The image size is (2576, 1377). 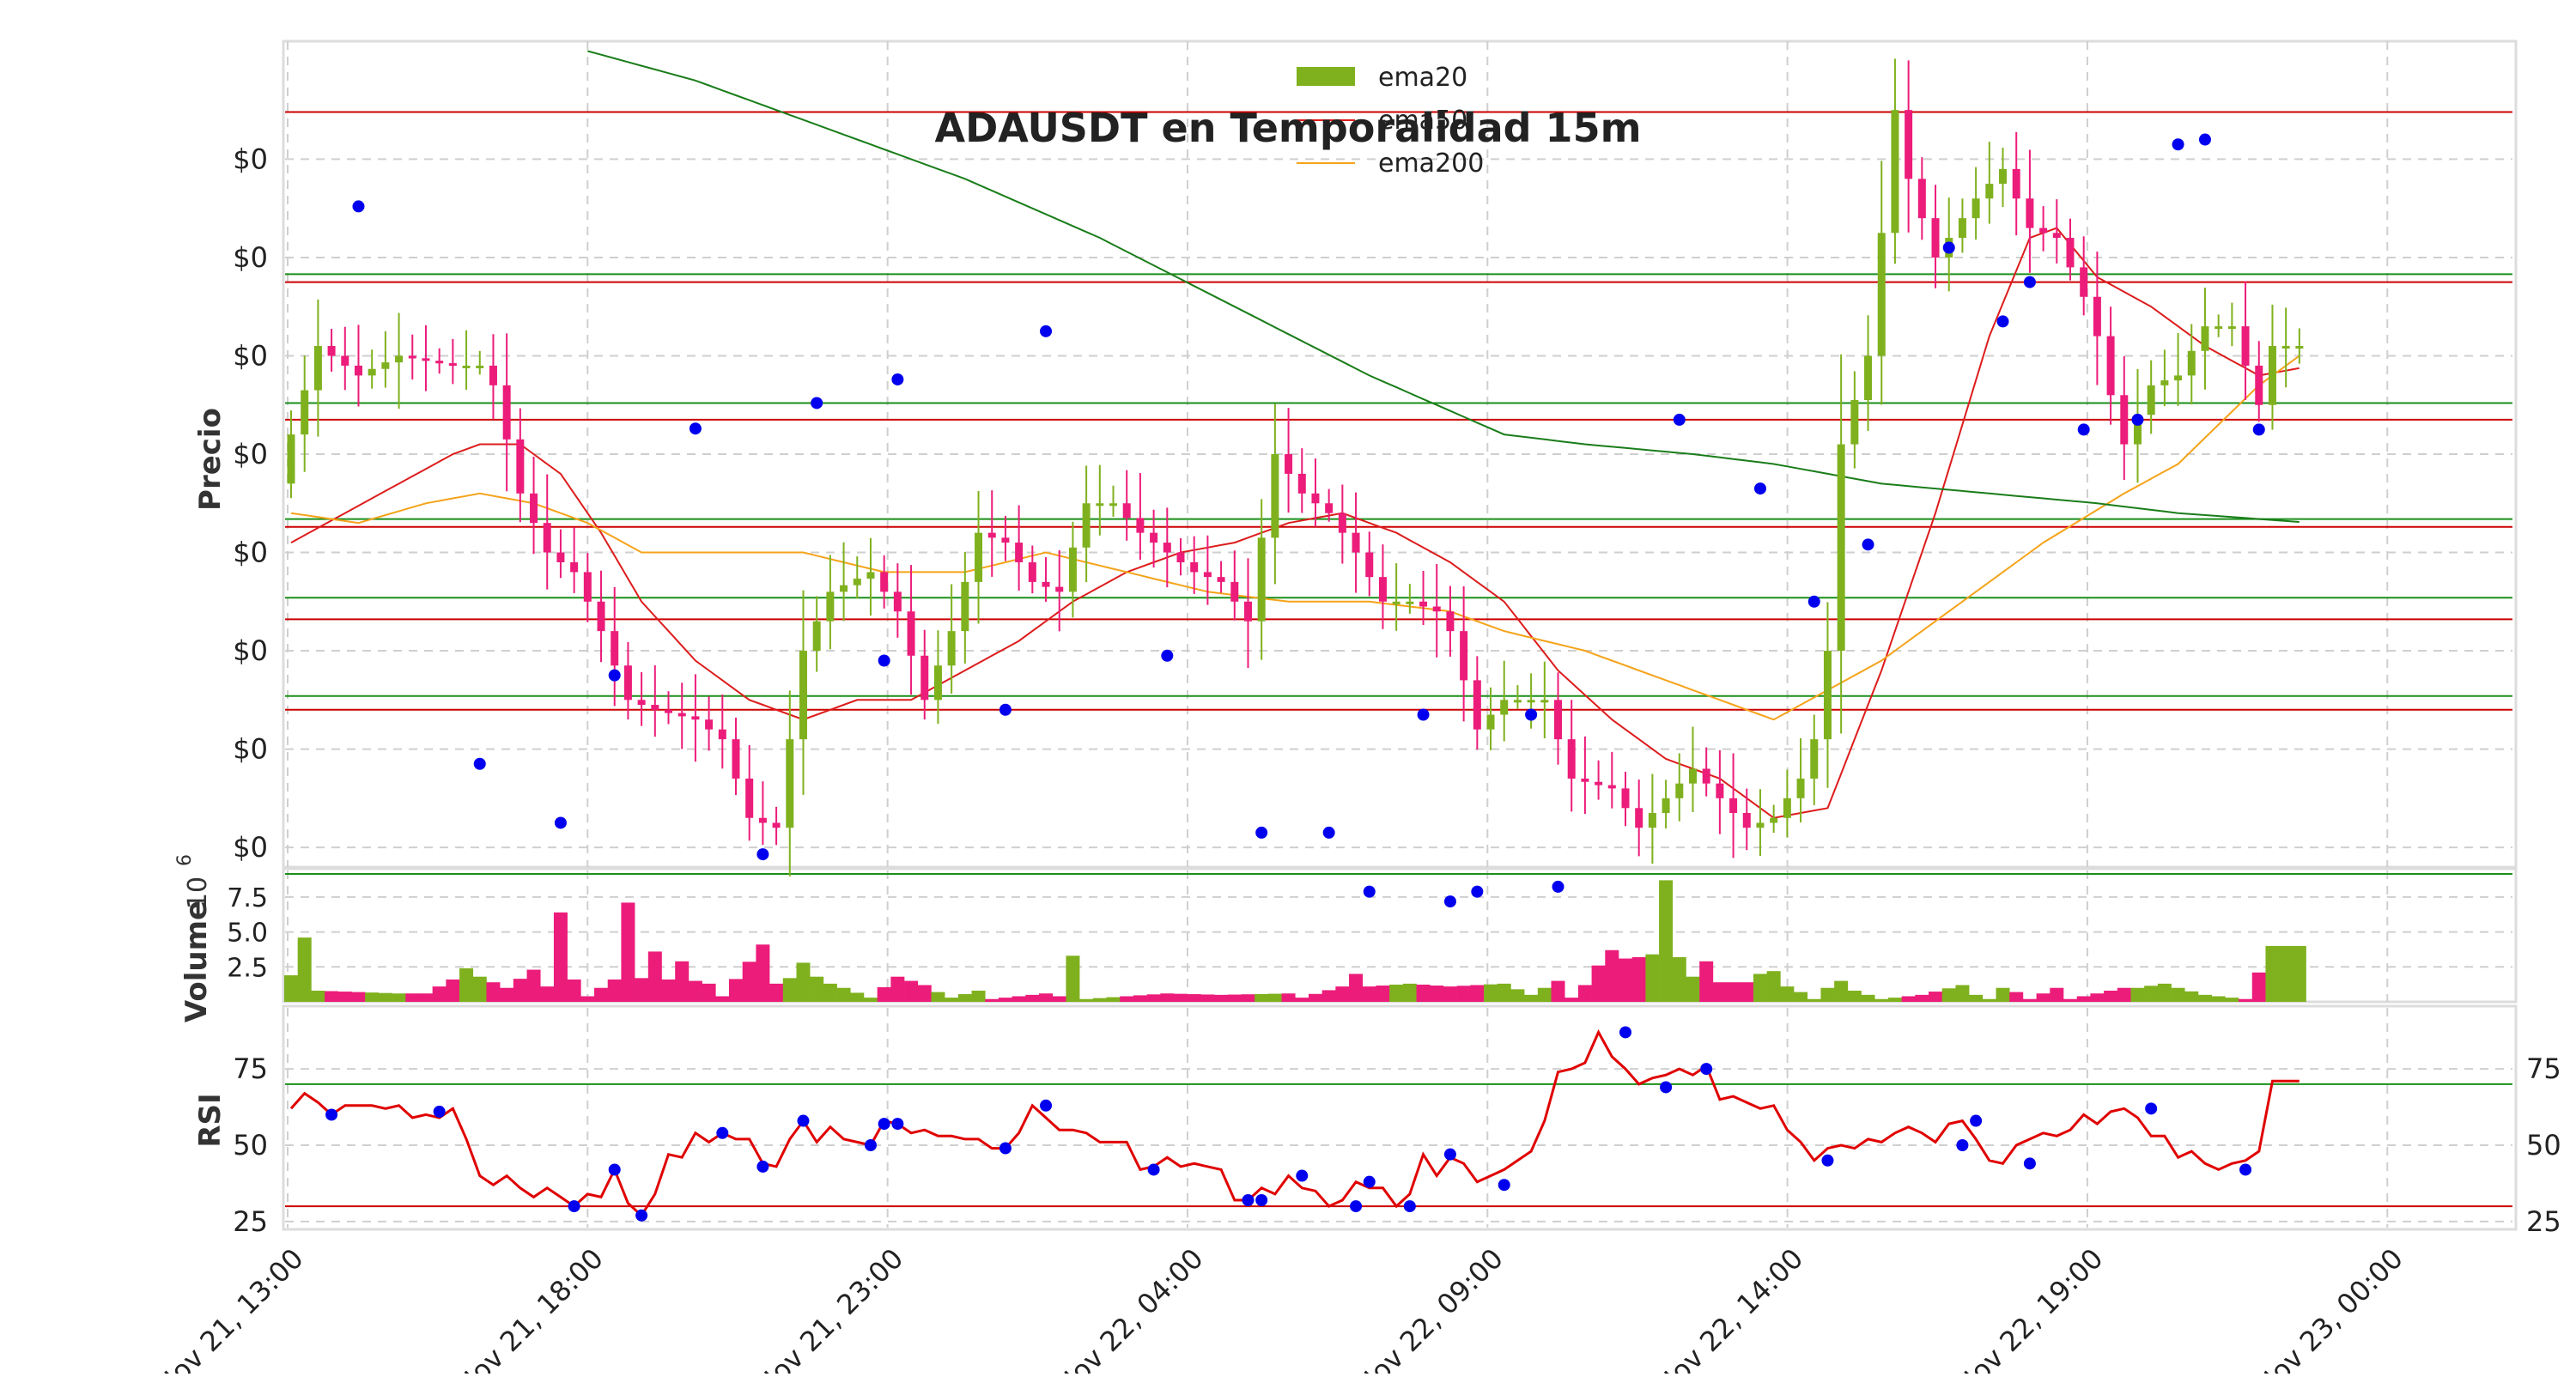 What do you see at coordinates (1422, 78) in the screenshot?
I see `legend-label-ema20: ema20` at bounding box center [1422, 78].